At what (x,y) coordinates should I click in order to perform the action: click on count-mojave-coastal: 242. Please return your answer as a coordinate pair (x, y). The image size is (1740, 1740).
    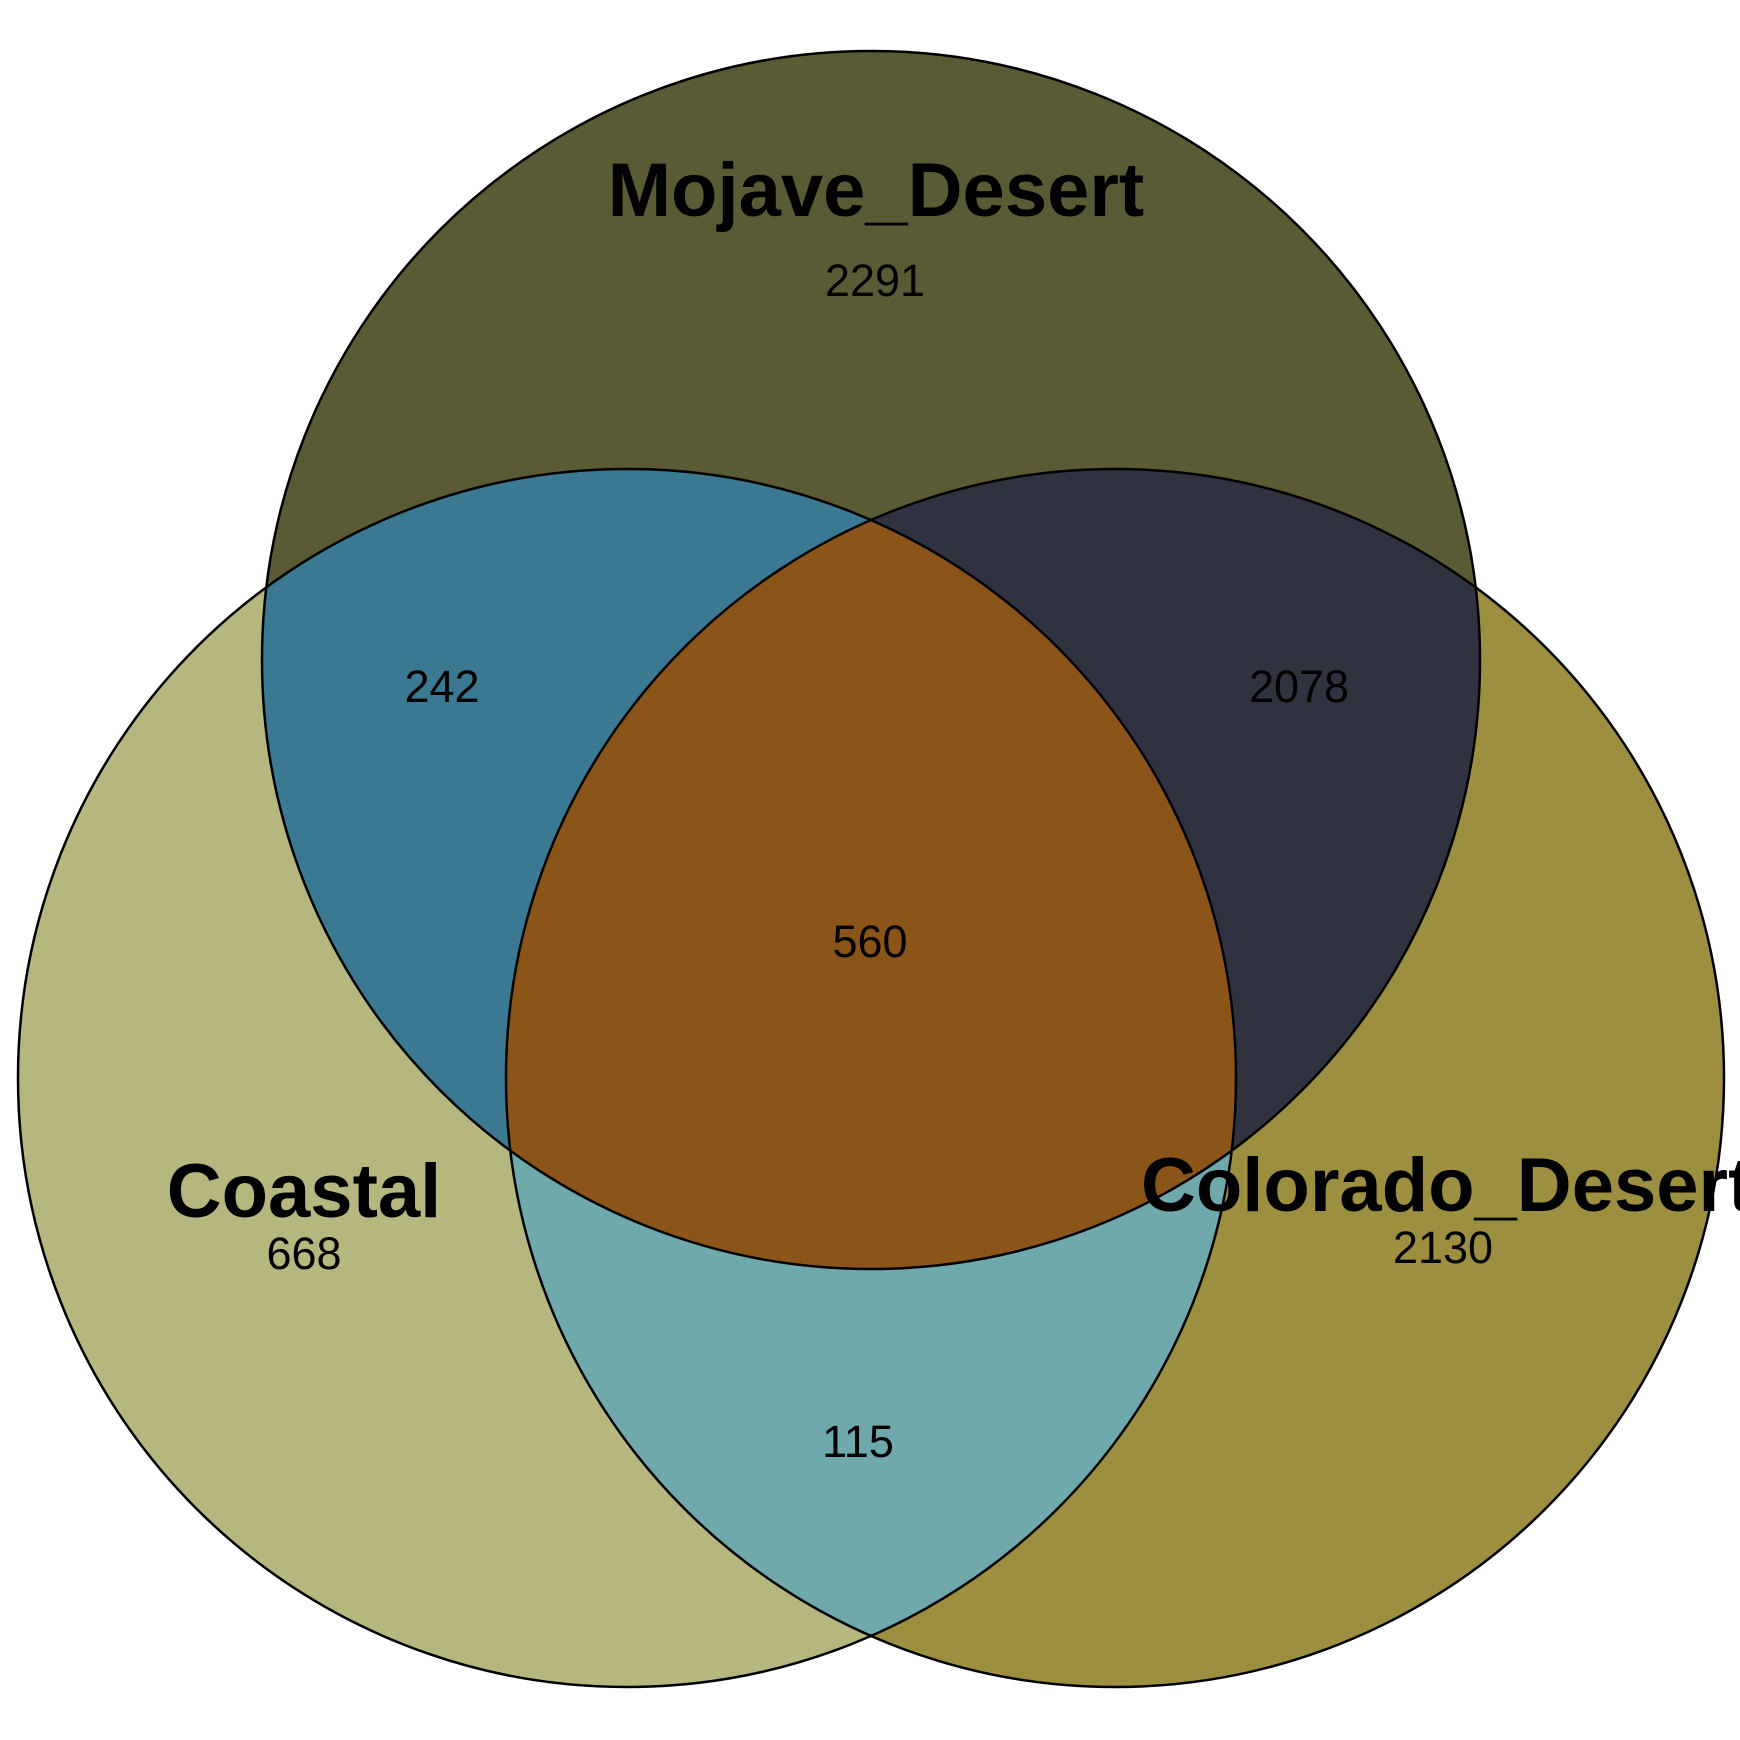
    Looking at the image, I should click on (441, 686).